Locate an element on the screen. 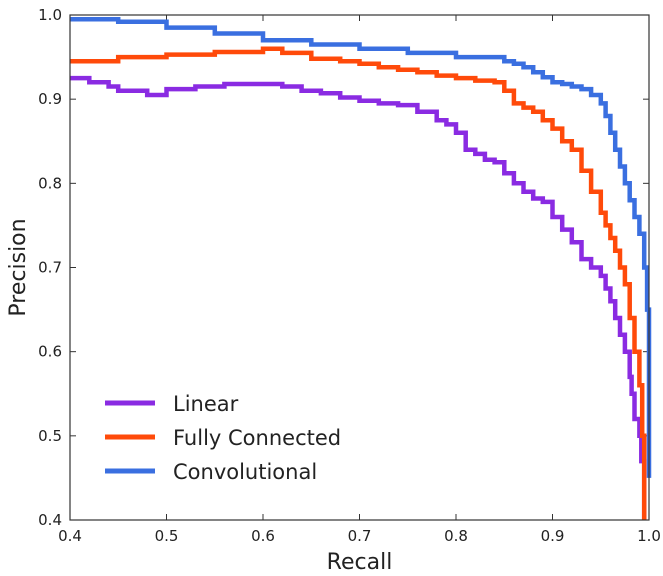 The width and height of the screenshot is (663, 576). y-axis-title: Precision is located at coordinates (18, 267).